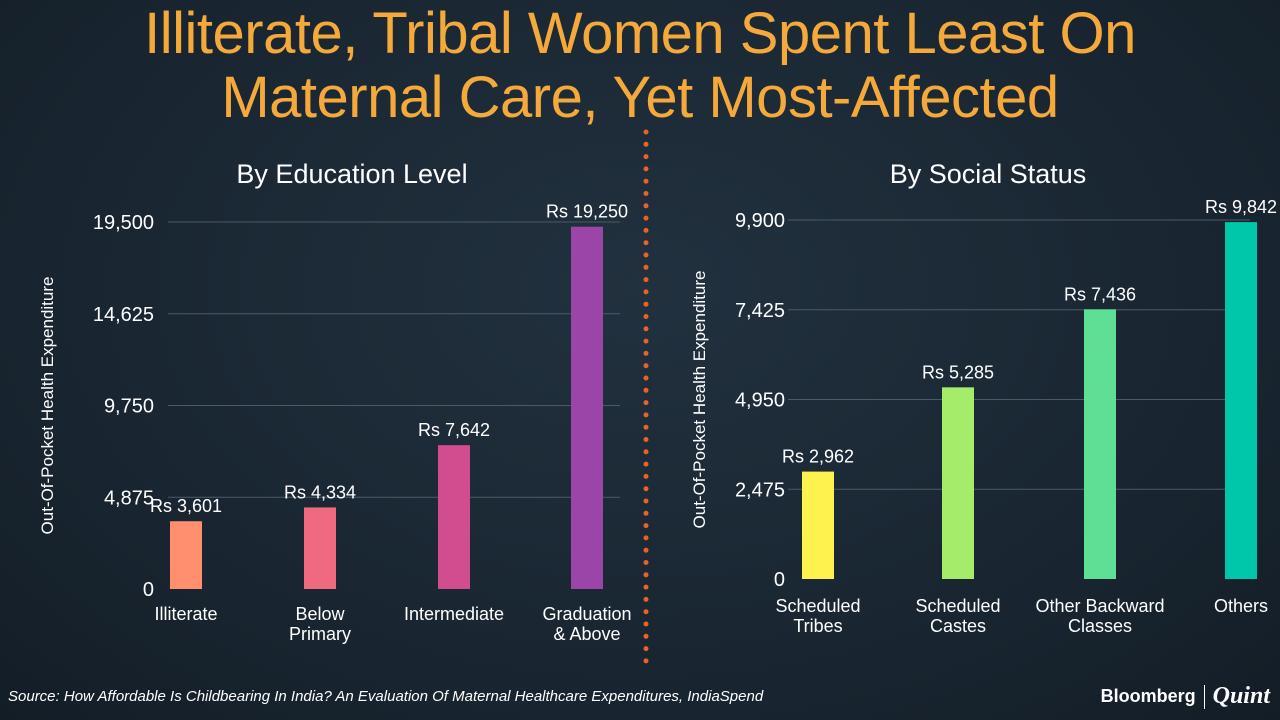 The height and width of the screenshot is (720, 1280). I want to click on chart2-category-label: Castes, so click(958, 626).